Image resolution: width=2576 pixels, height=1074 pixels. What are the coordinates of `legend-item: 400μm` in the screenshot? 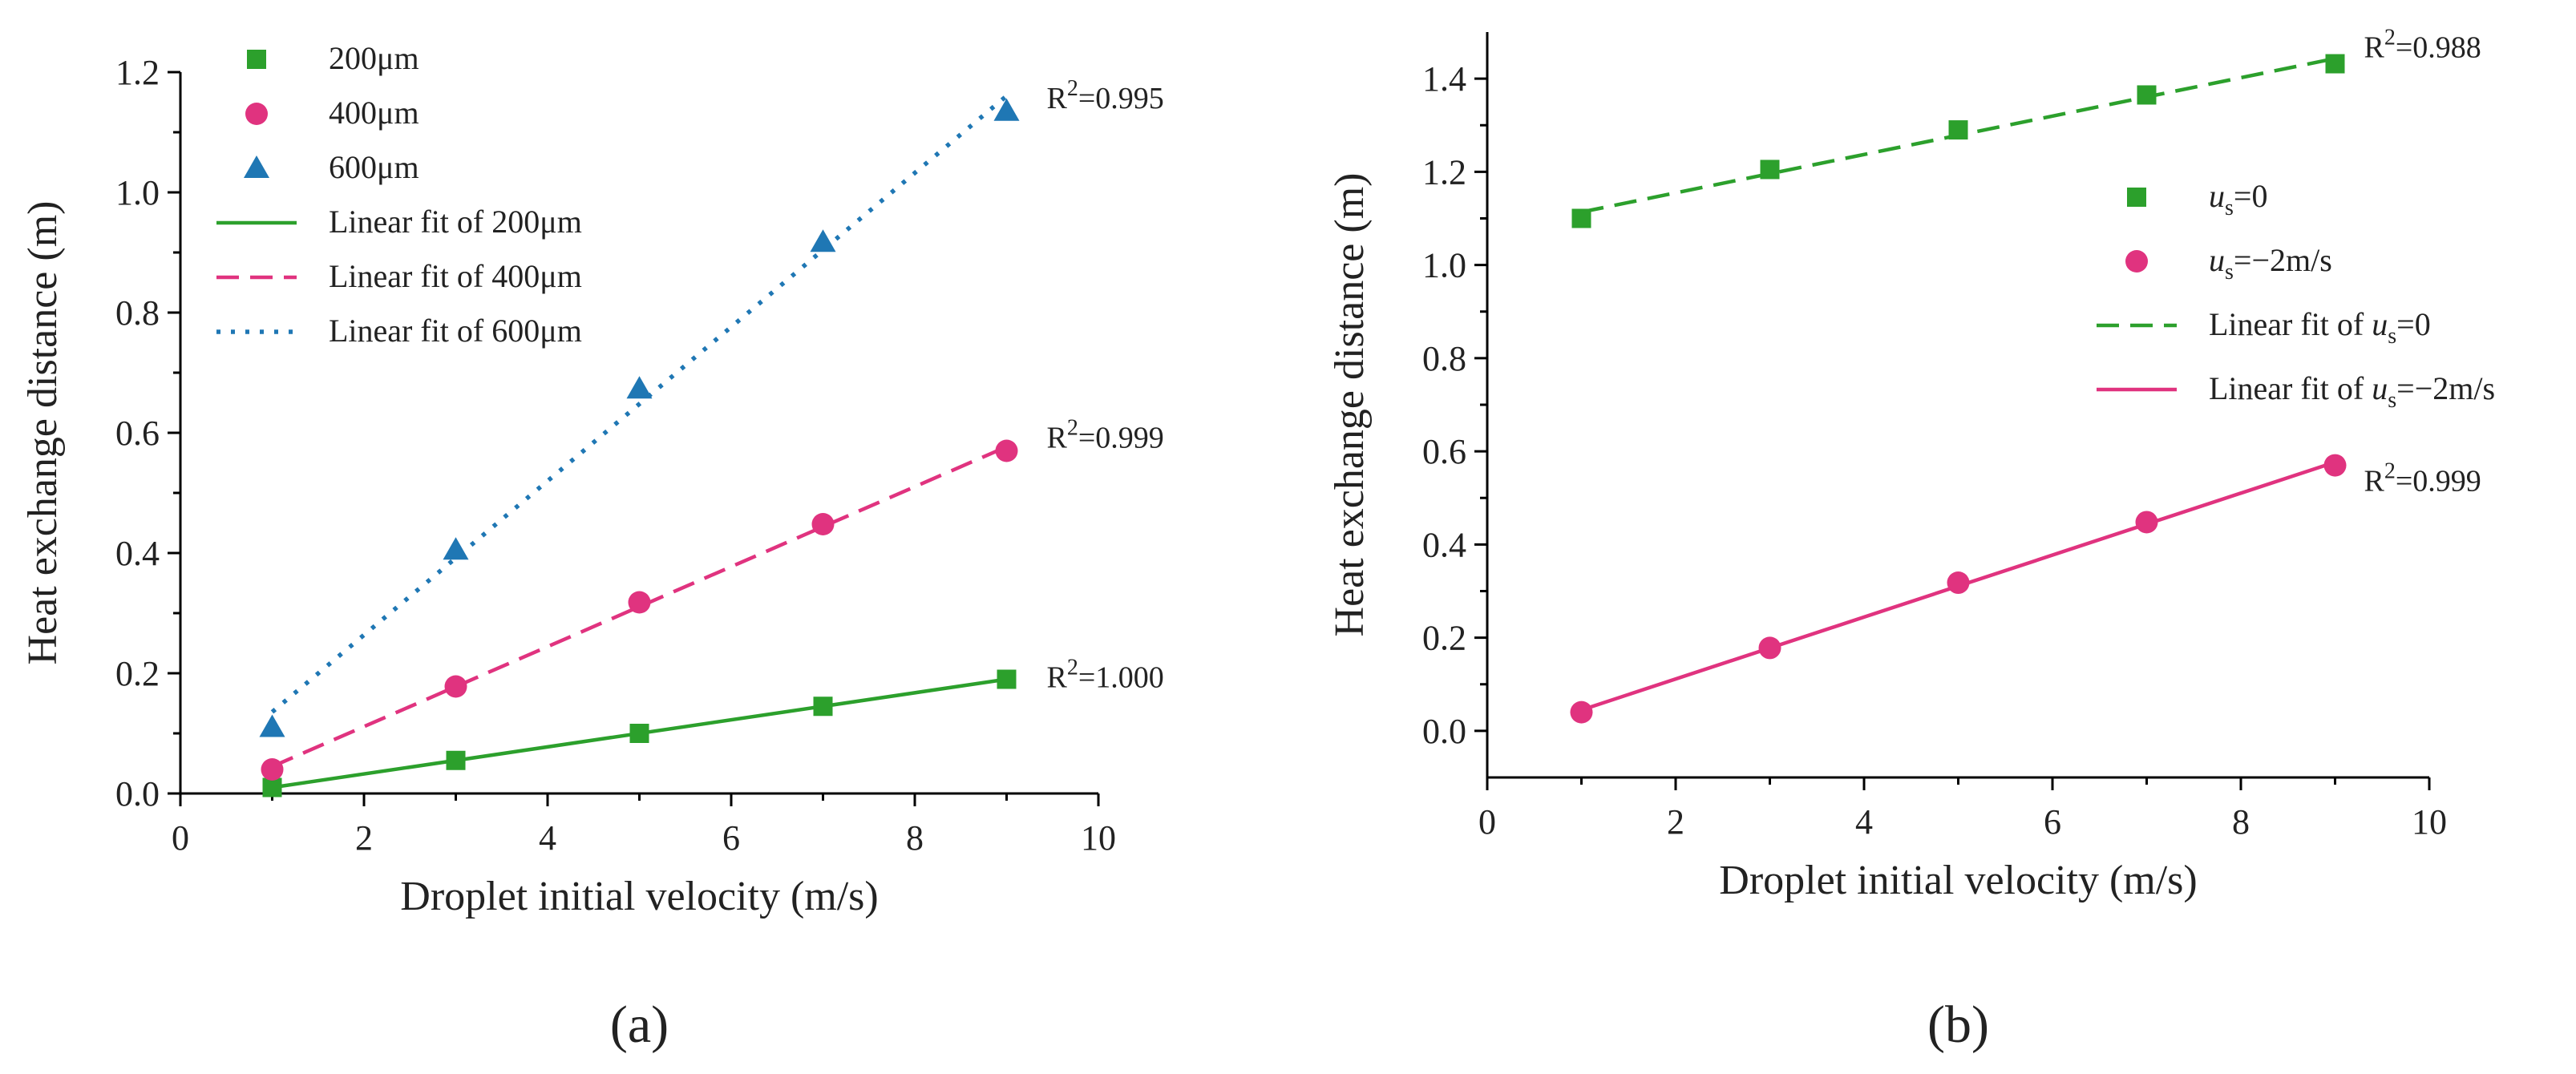 It's located at (332, 113).